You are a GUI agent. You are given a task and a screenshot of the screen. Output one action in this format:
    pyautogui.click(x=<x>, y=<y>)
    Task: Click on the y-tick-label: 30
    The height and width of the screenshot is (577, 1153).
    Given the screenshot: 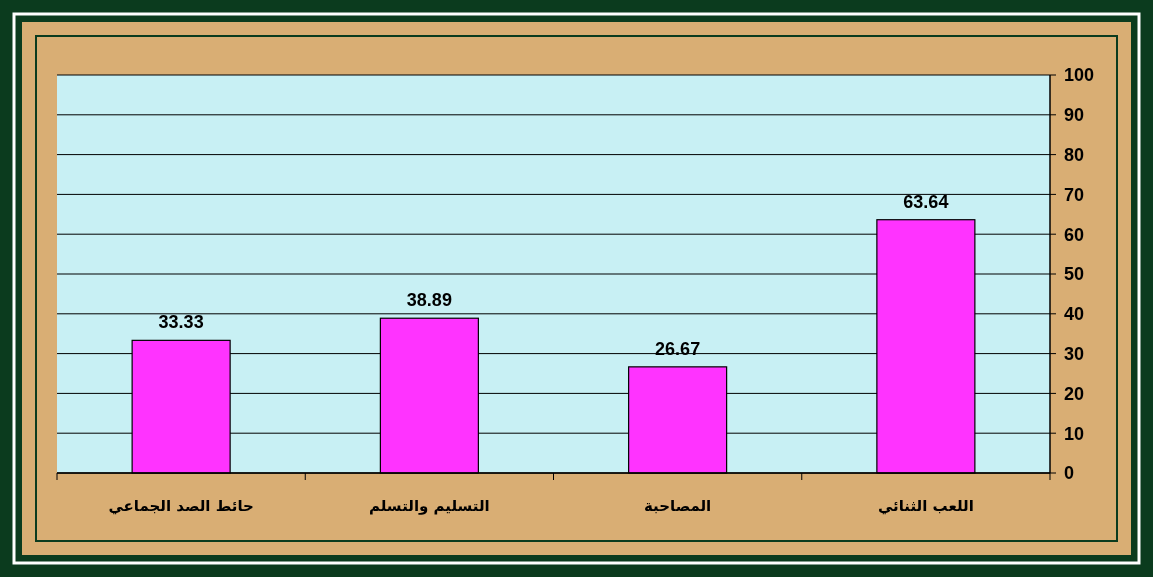 What is the action you would take?
    pyautogui.click(x=1074, y=353)
    